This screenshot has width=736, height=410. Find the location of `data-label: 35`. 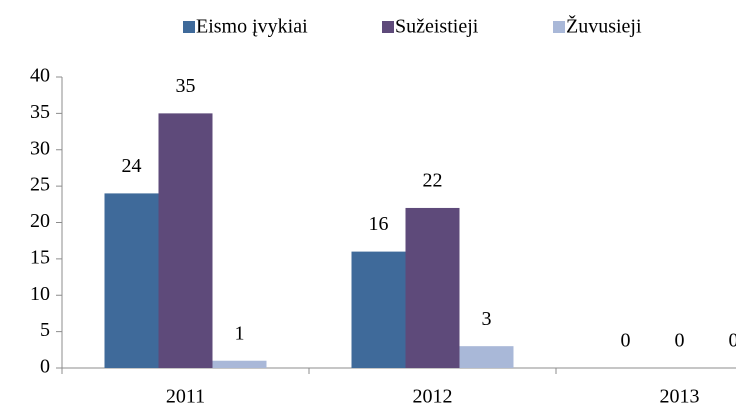

data-label: 35 is located at coordinates (186, 86).